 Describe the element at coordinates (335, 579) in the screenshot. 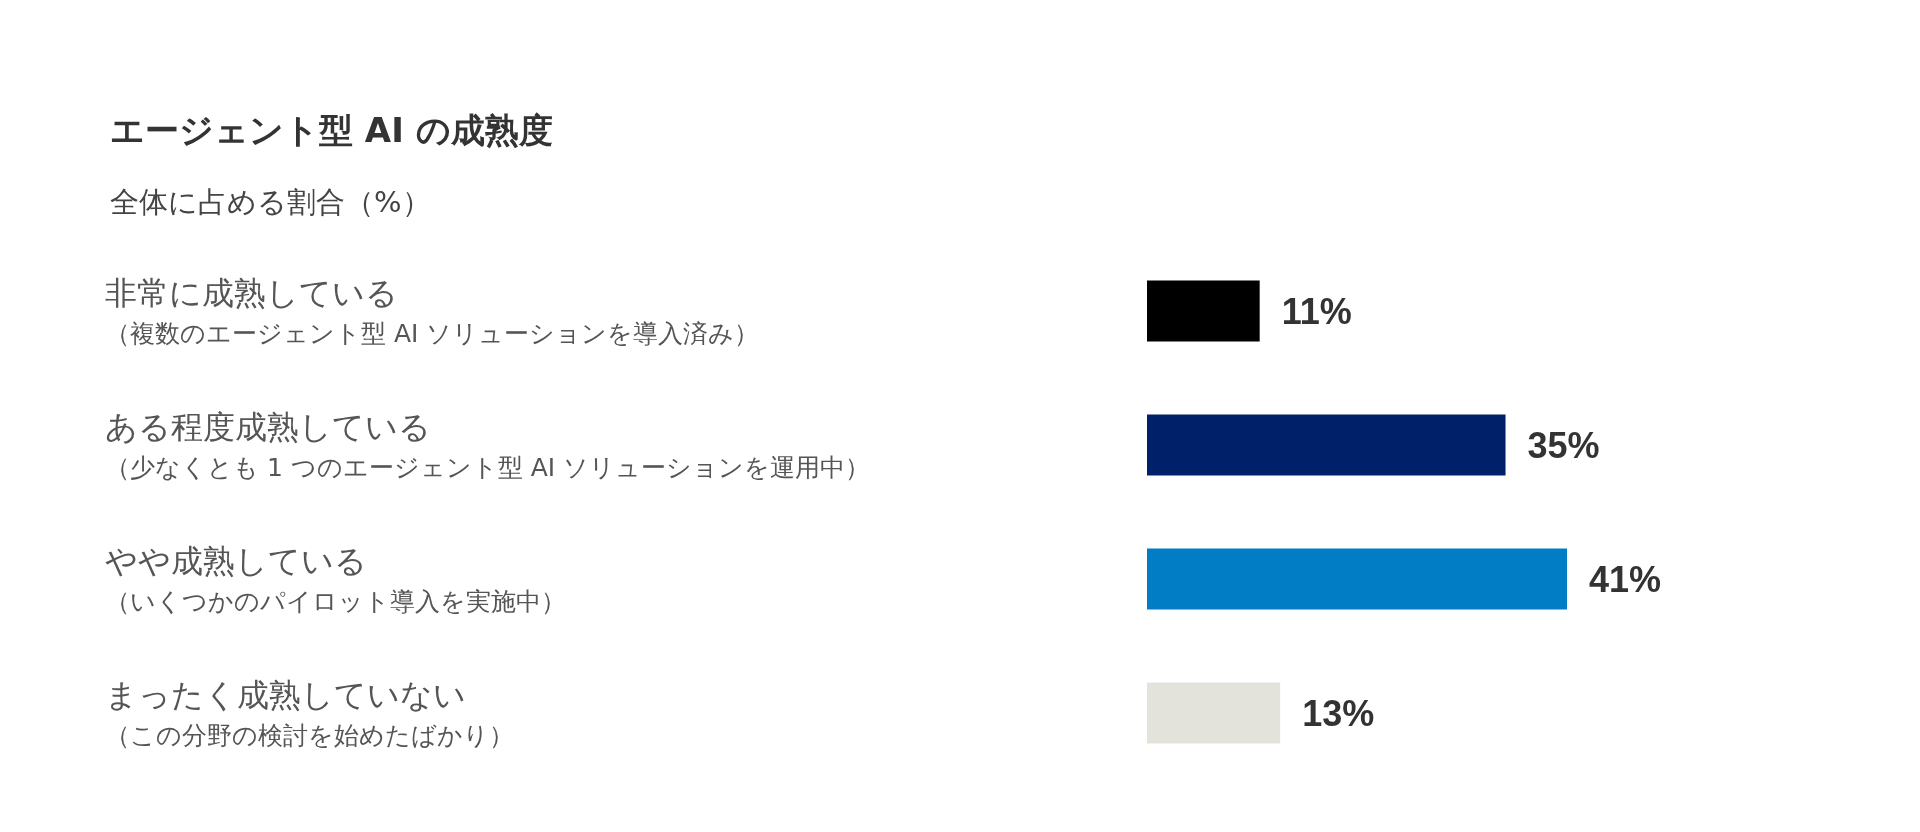

I see `y-tick-label: やや成熟している（いくつかのパイロット導入を実施中）` at that location.